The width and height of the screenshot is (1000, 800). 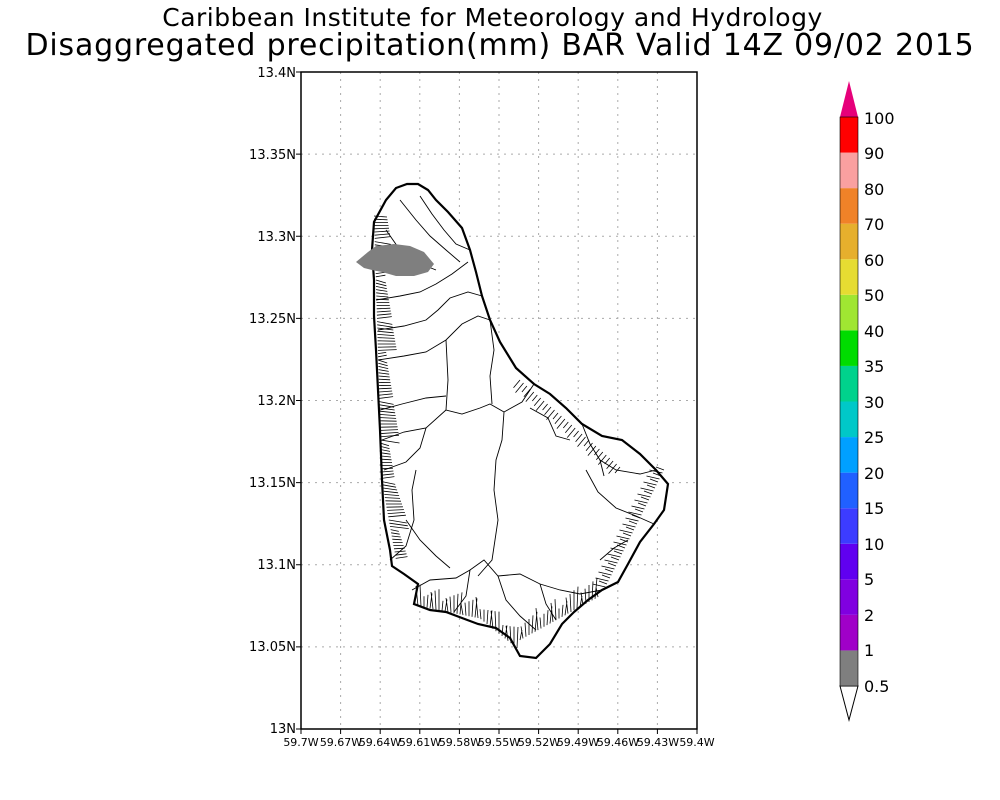 I want to click on lat-label: 13.2N, so click(x=276, y=401).